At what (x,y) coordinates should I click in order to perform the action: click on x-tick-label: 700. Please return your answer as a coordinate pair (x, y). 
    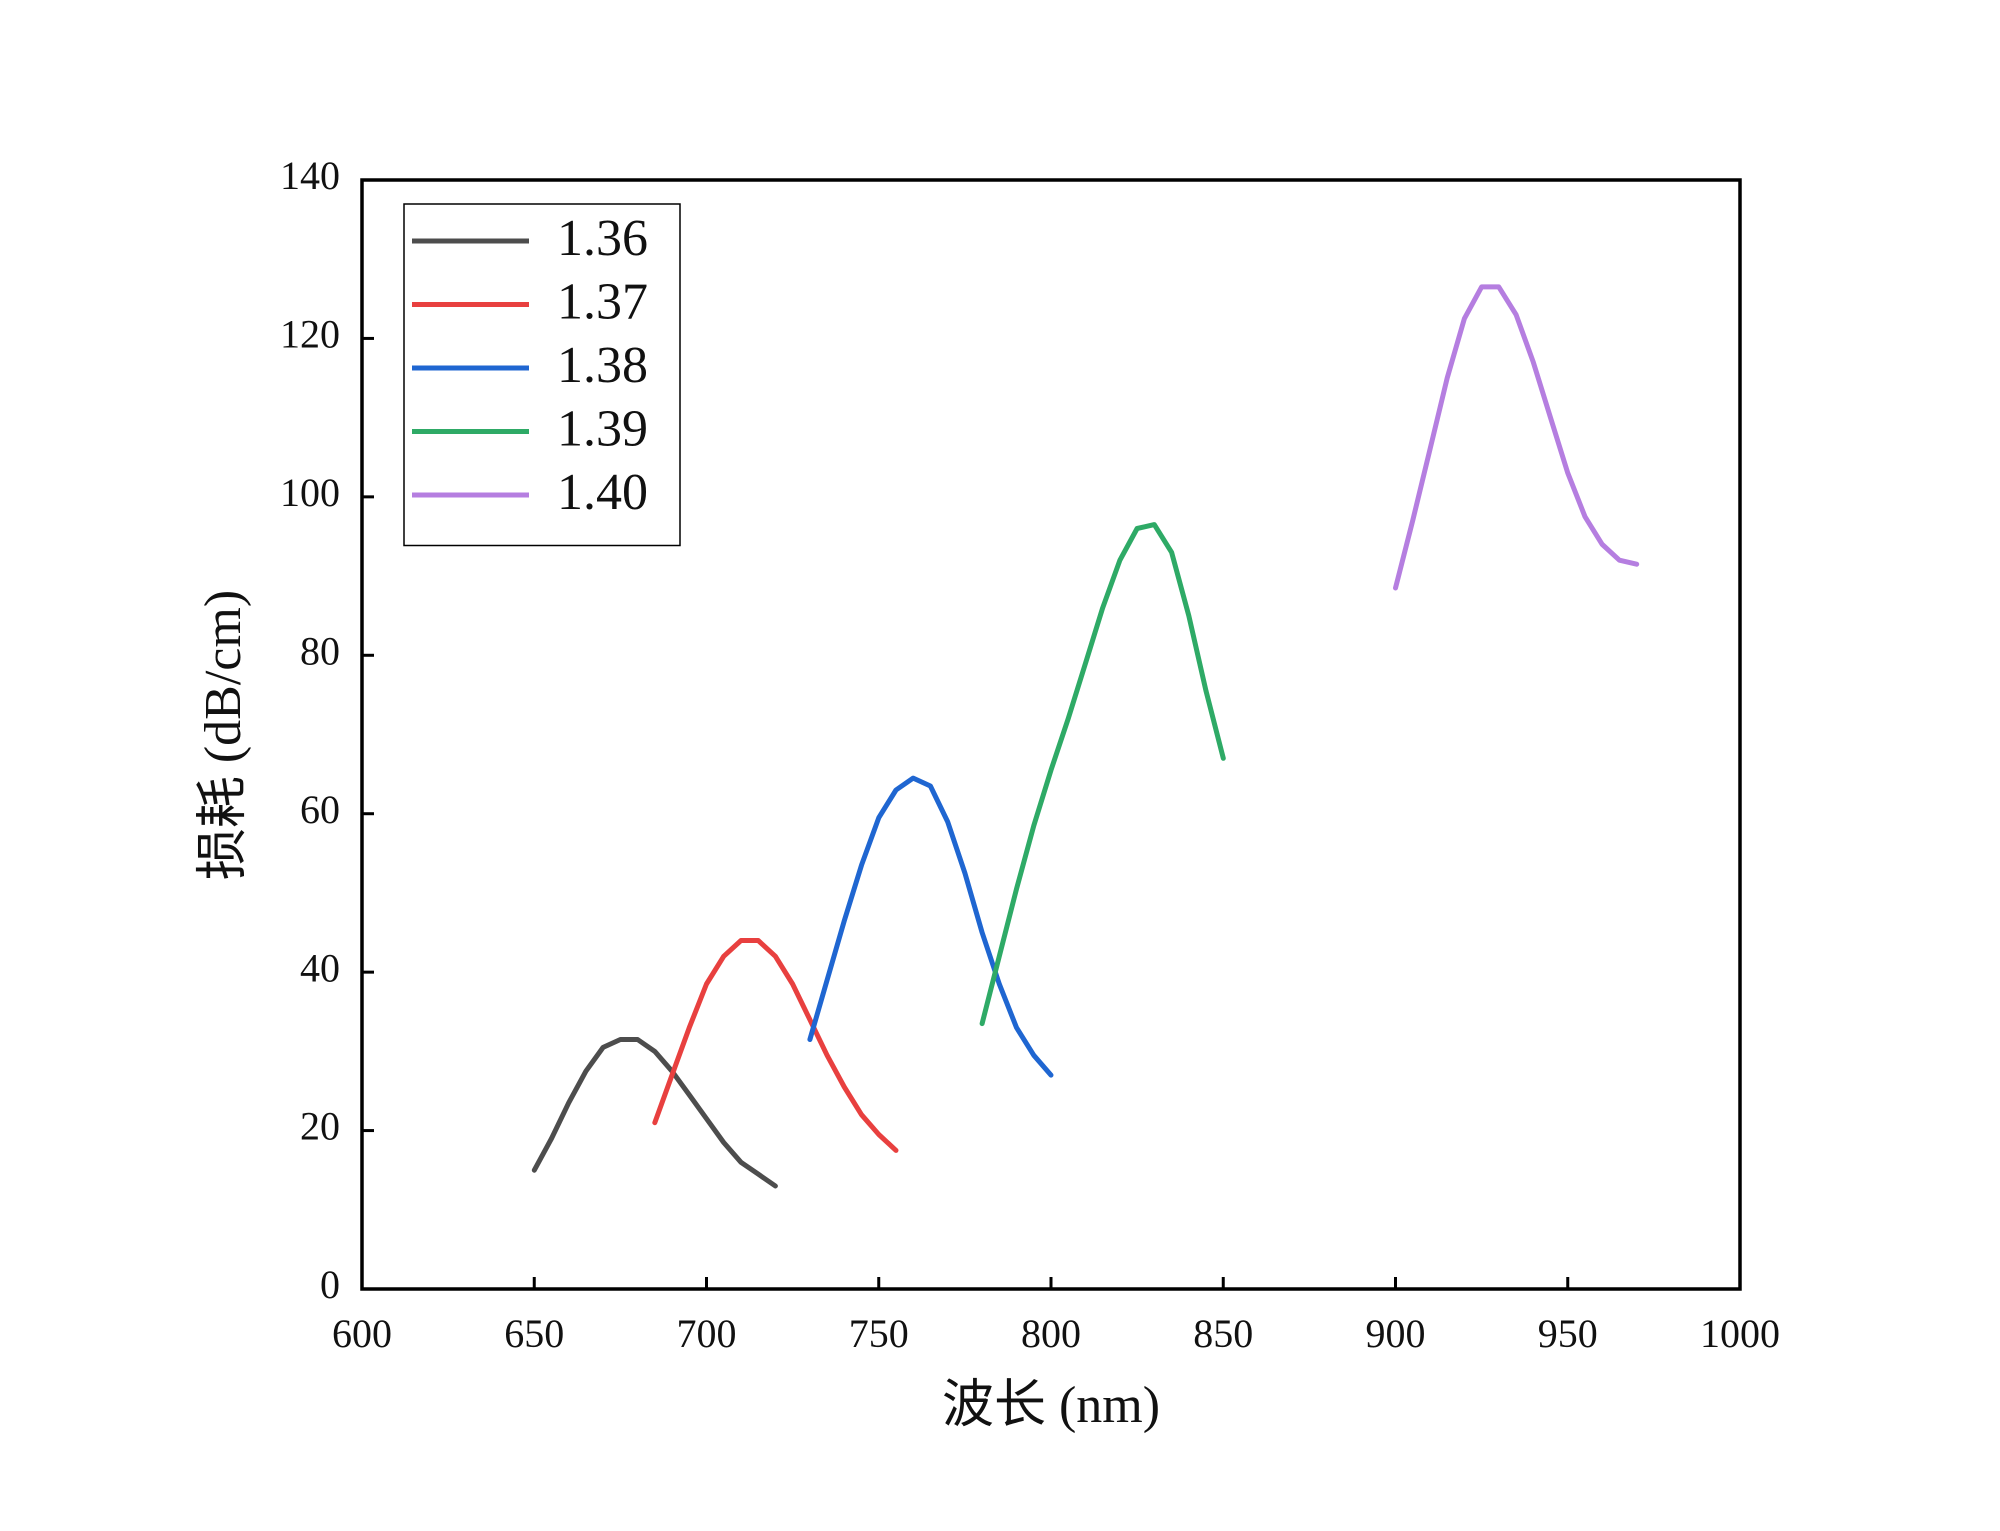
    Looking at the image, I should click on (707, 1333).